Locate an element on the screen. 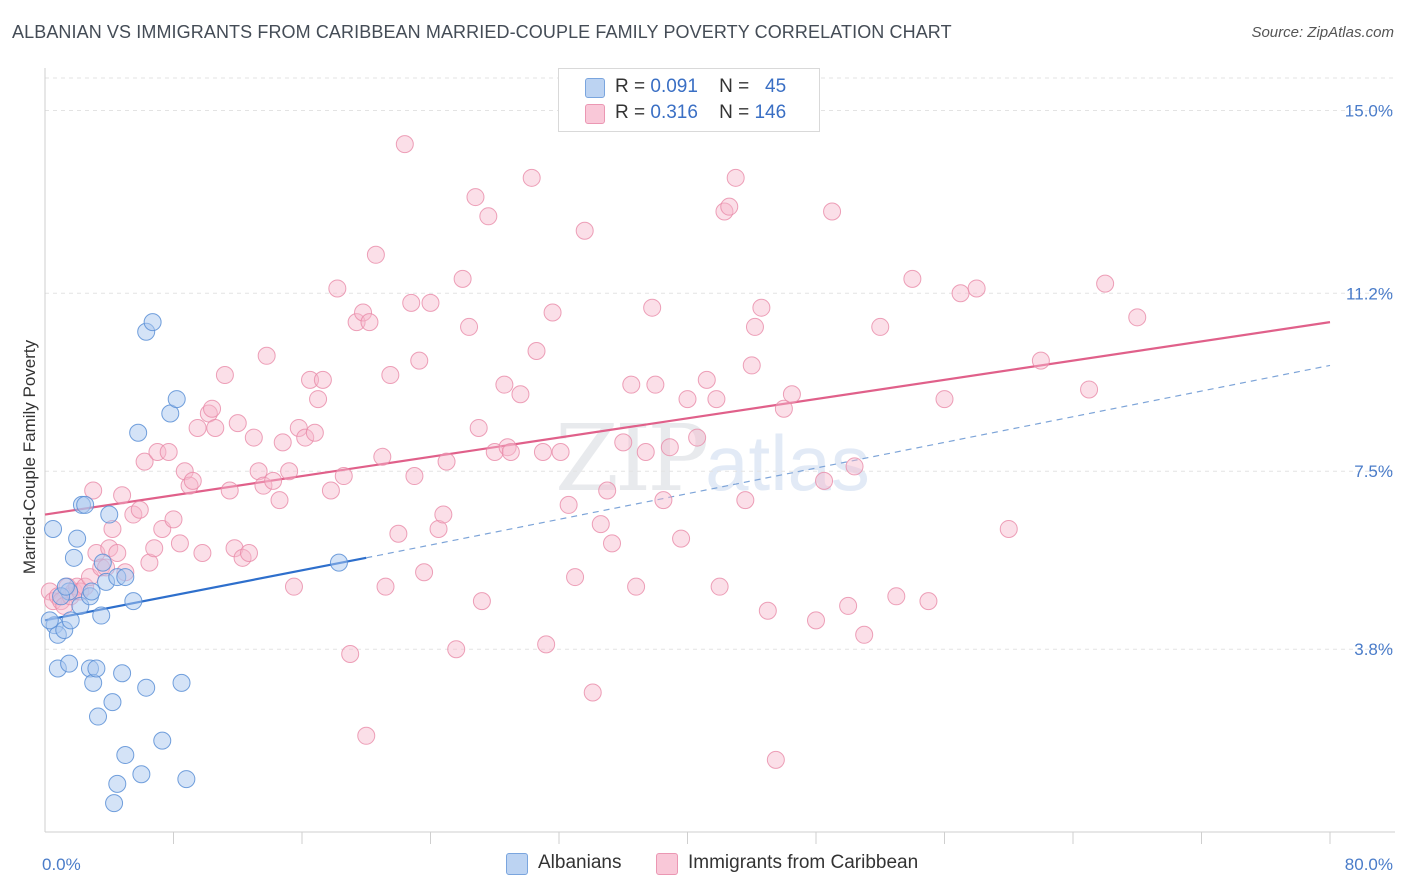 This screenshot has width=1406, height=892. legend-r-value: 0.316 is located at coordinates (674, 112).